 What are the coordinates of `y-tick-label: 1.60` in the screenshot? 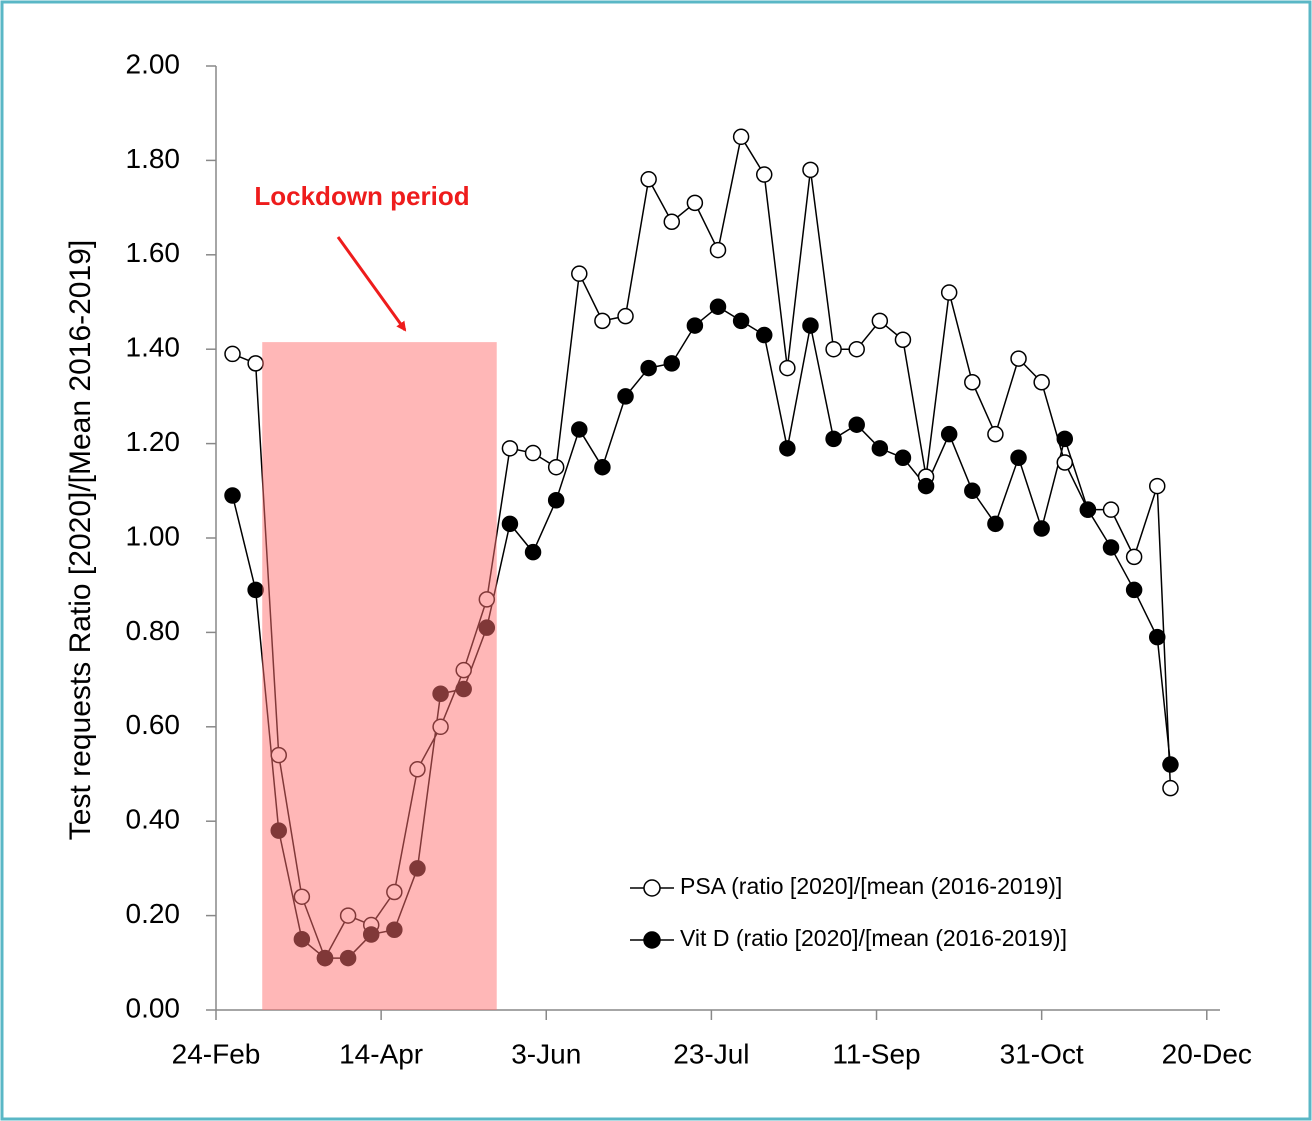 It's located at (153, 252).